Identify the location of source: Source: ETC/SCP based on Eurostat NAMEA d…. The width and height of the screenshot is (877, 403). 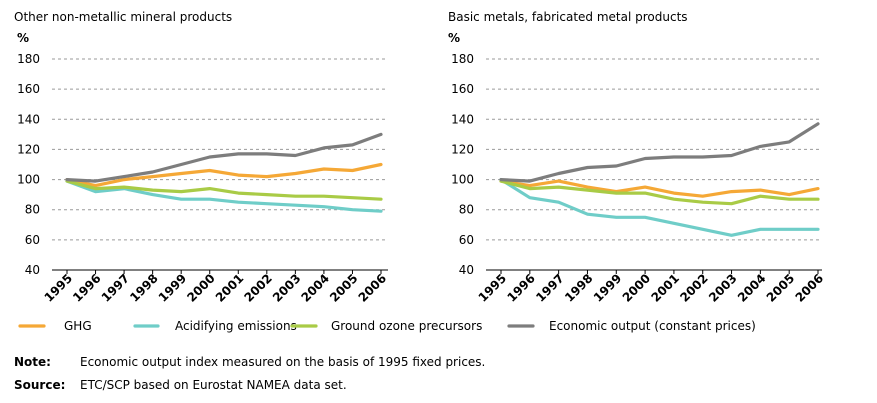
(180, 385).